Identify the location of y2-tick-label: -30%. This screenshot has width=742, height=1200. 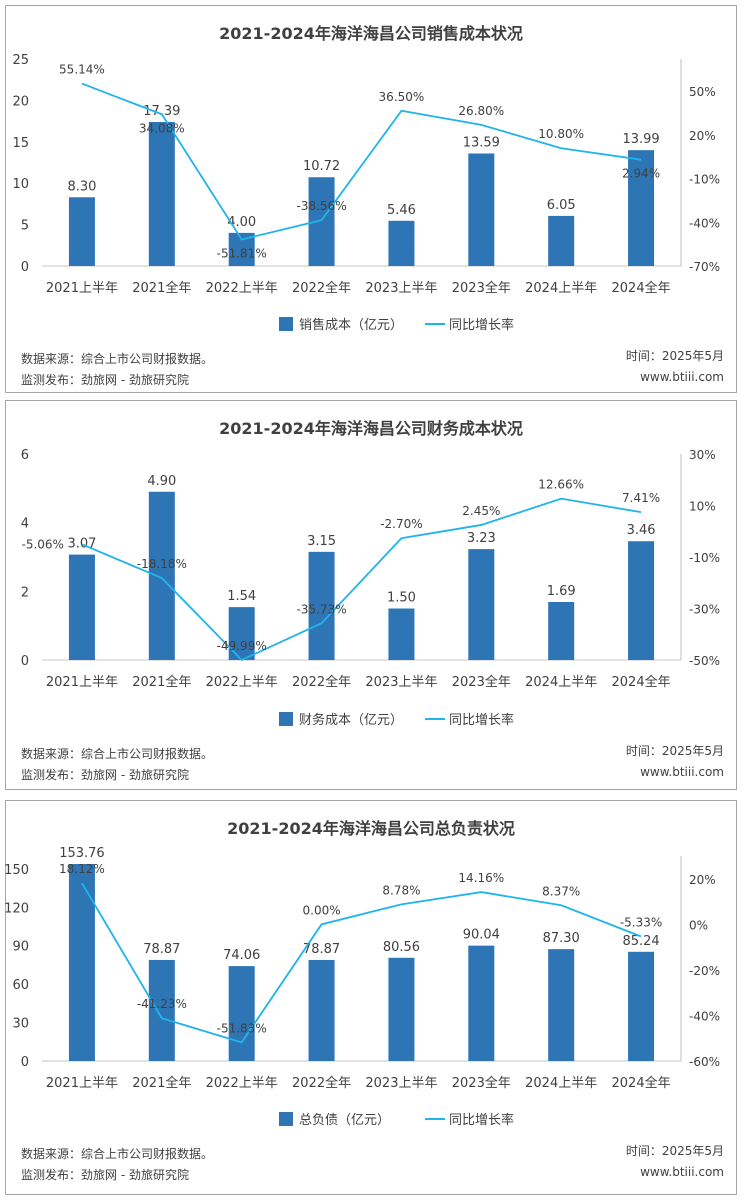
(704, 610).